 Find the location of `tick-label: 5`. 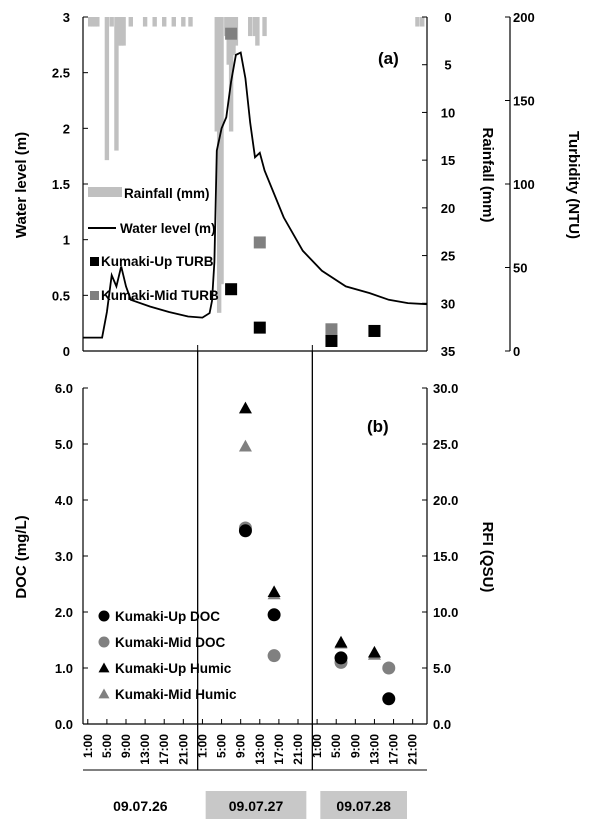

tick-label: 5 is located at coordinates (447, 65).